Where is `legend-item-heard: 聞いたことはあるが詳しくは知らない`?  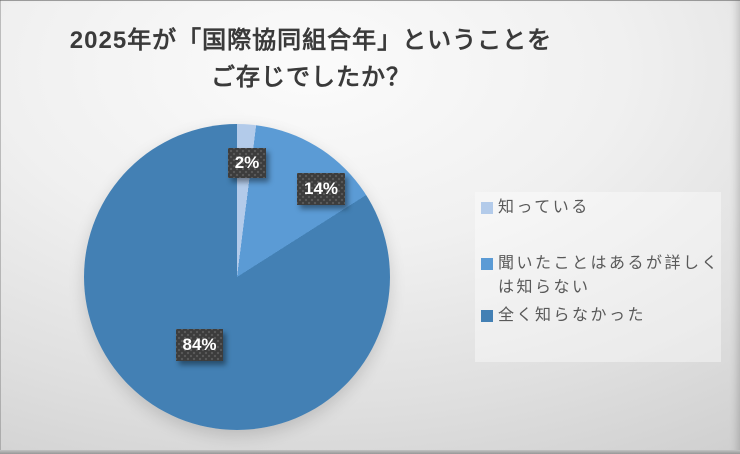
legend-item-heard: 聞いたことはあるが詳しくは知らない is located at coordinates (603, 276).